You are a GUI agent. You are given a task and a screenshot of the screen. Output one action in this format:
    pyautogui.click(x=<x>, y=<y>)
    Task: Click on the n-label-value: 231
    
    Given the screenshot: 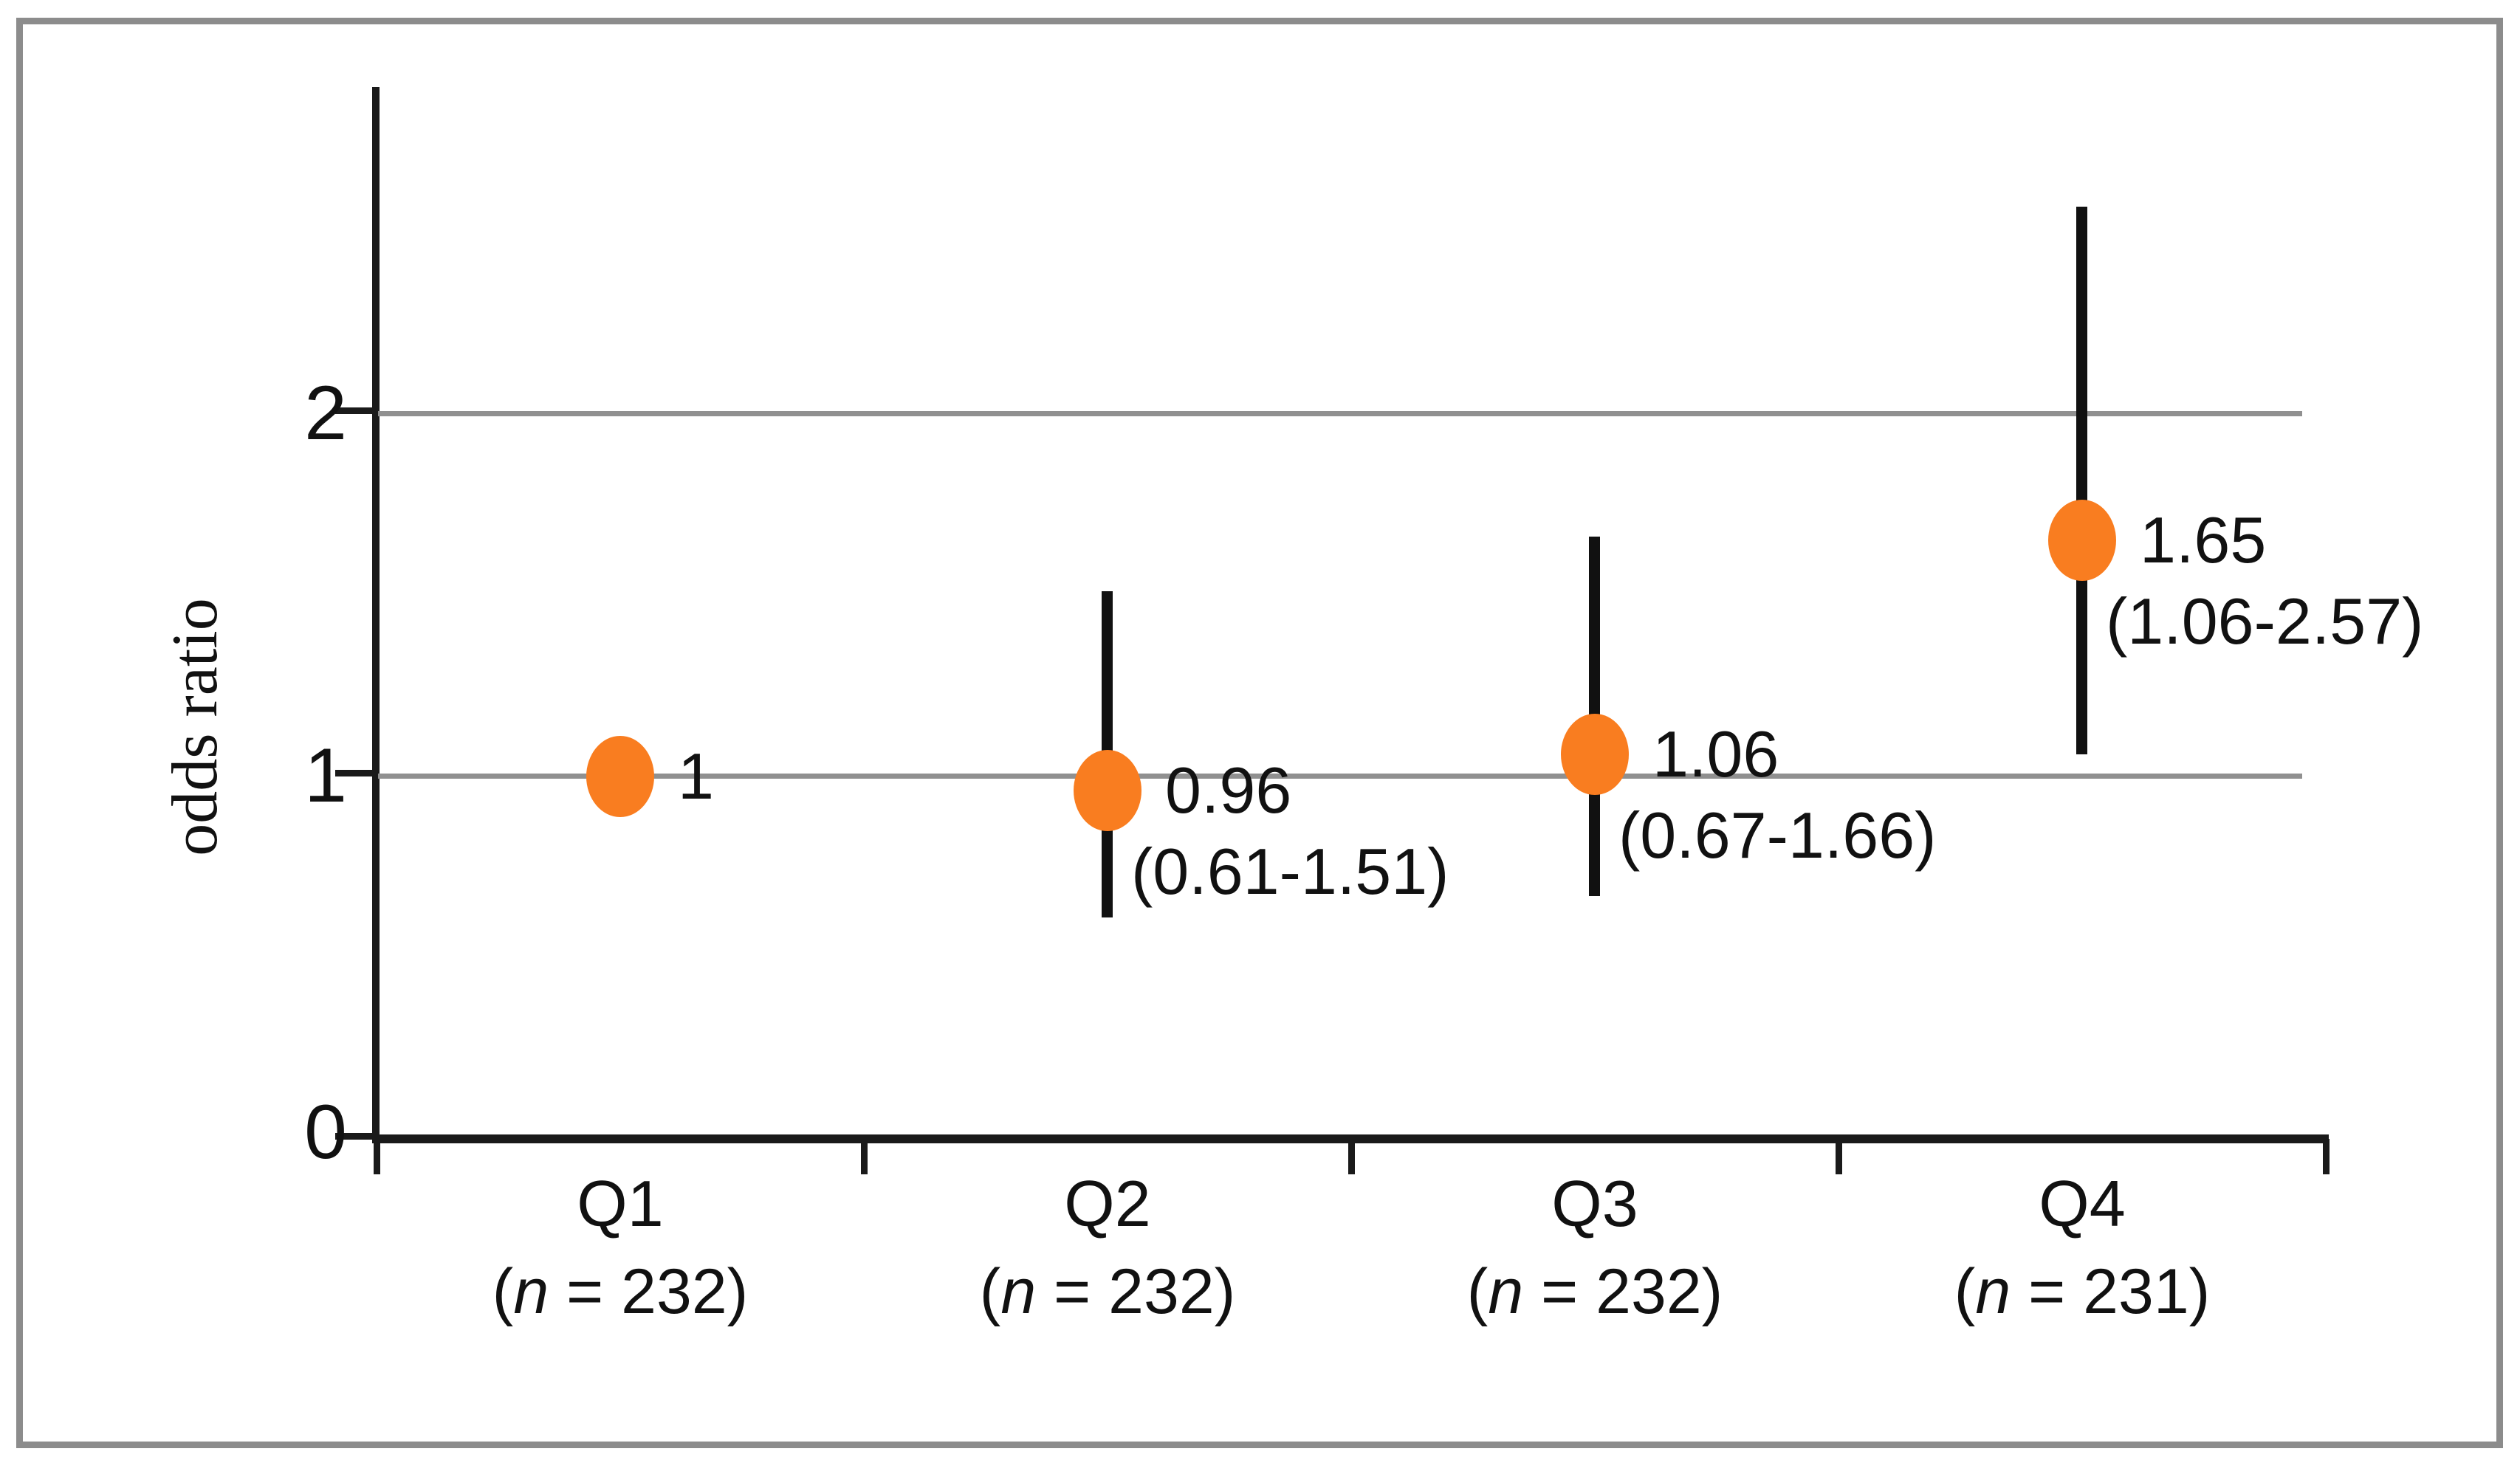 What is the action you would take?
    pyautogui.click(x=2136, y=1292)
    